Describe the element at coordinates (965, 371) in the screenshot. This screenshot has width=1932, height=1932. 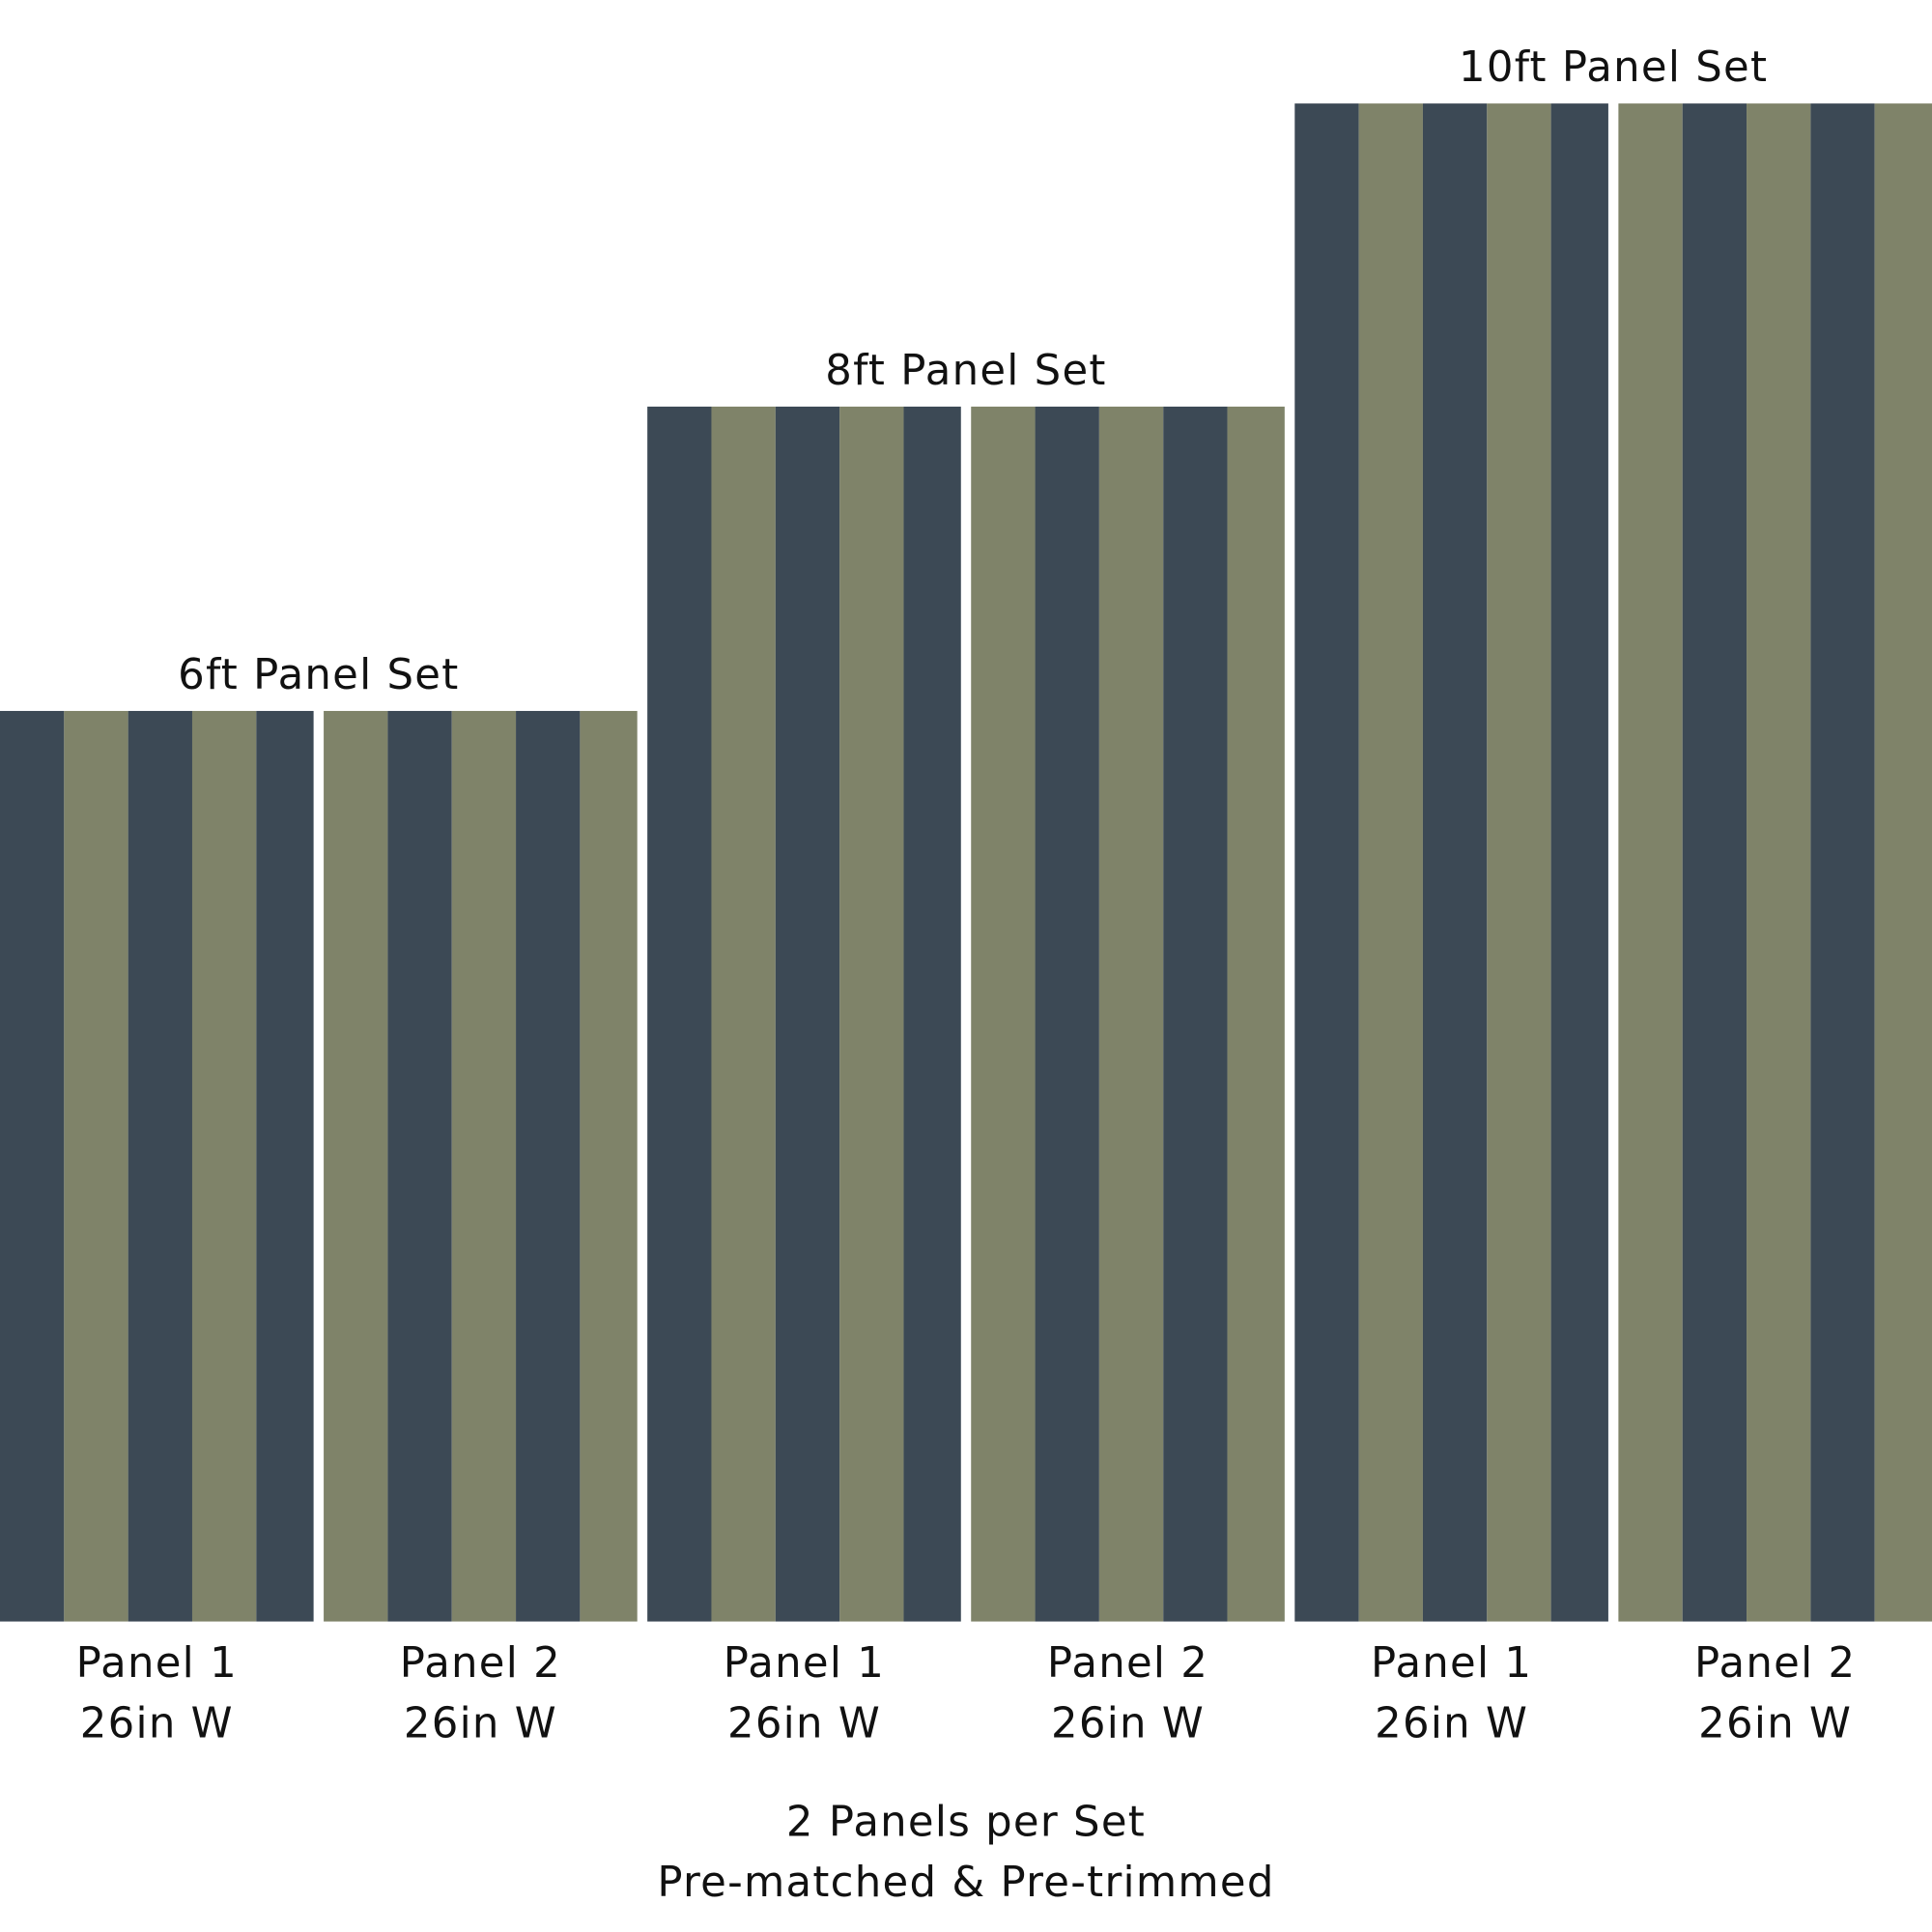
I see `set-title: 8ft Panel Set` at that location.